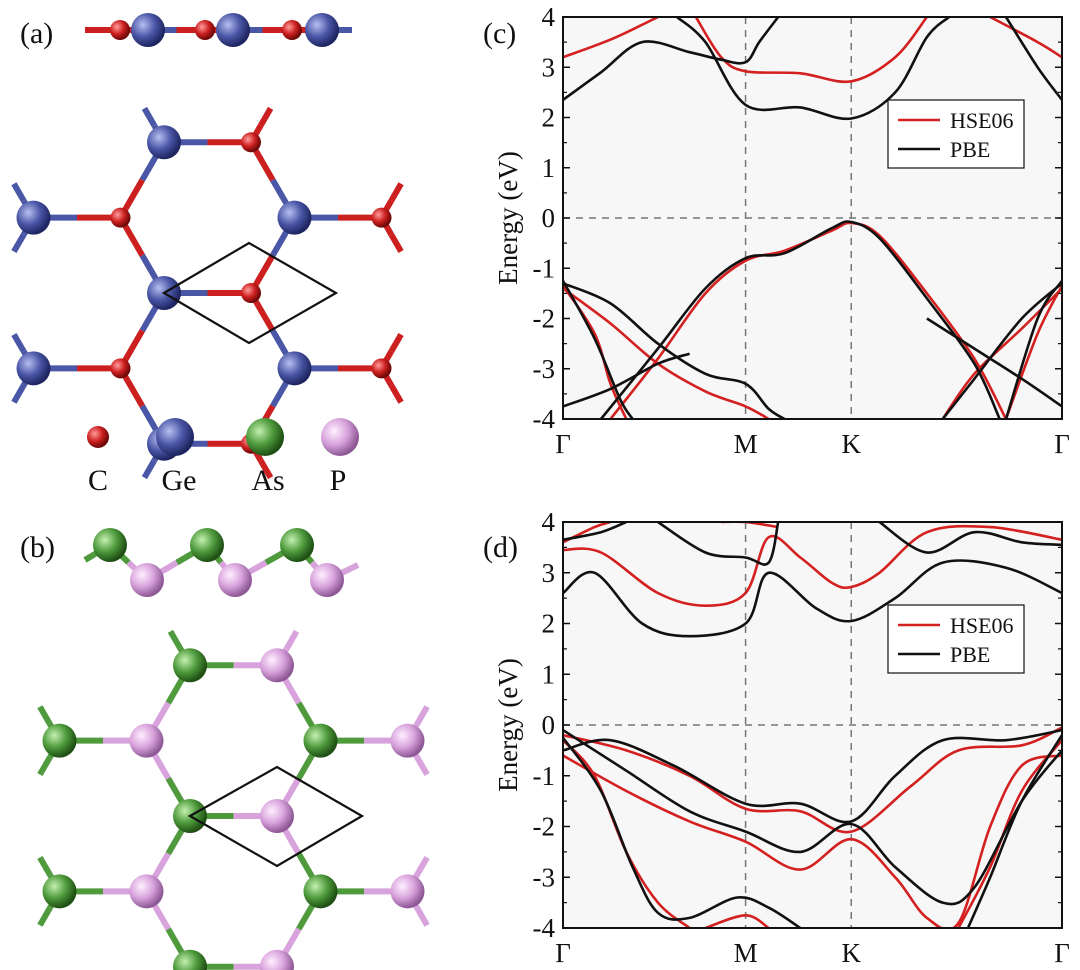 The image size is (1080, 970). I want to click on structure-a-side-view, so click(218, 30).